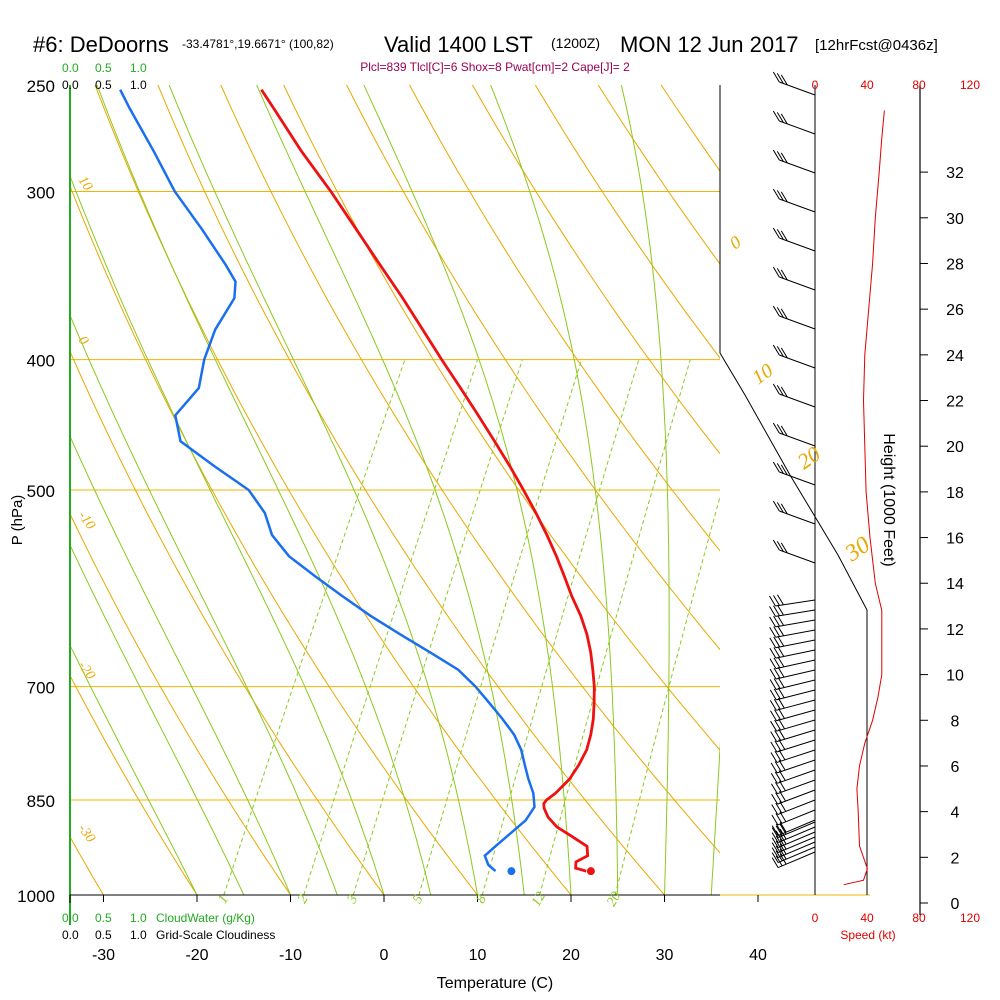  Describe the element at coordinates (709, 44) in the screenshot. I see `valid-date: MON 12 Jun 2017` at that location.